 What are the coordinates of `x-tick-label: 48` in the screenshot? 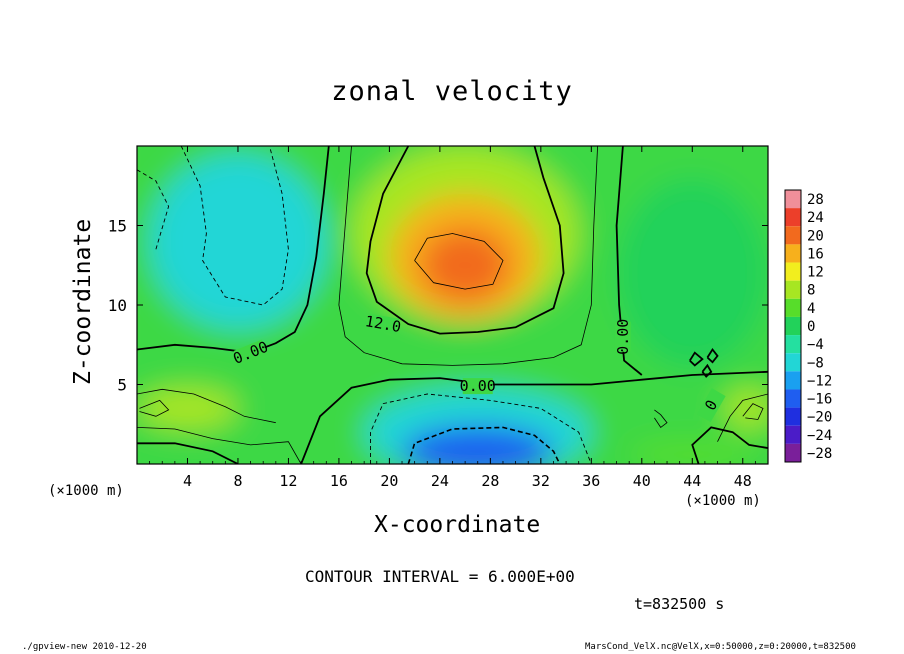 It's located at (743, 481).